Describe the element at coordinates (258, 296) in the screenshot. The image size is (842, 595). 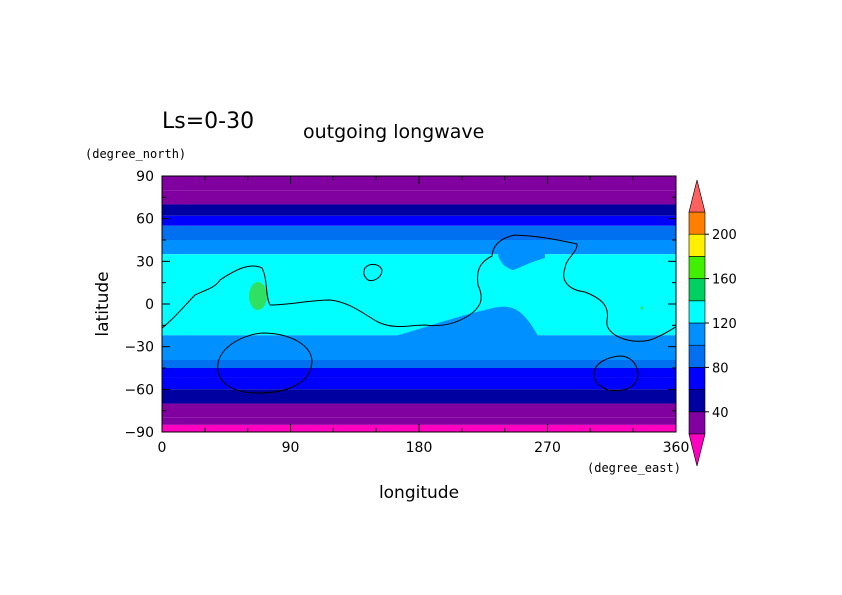
I see `field-region-high-spot` at that location.